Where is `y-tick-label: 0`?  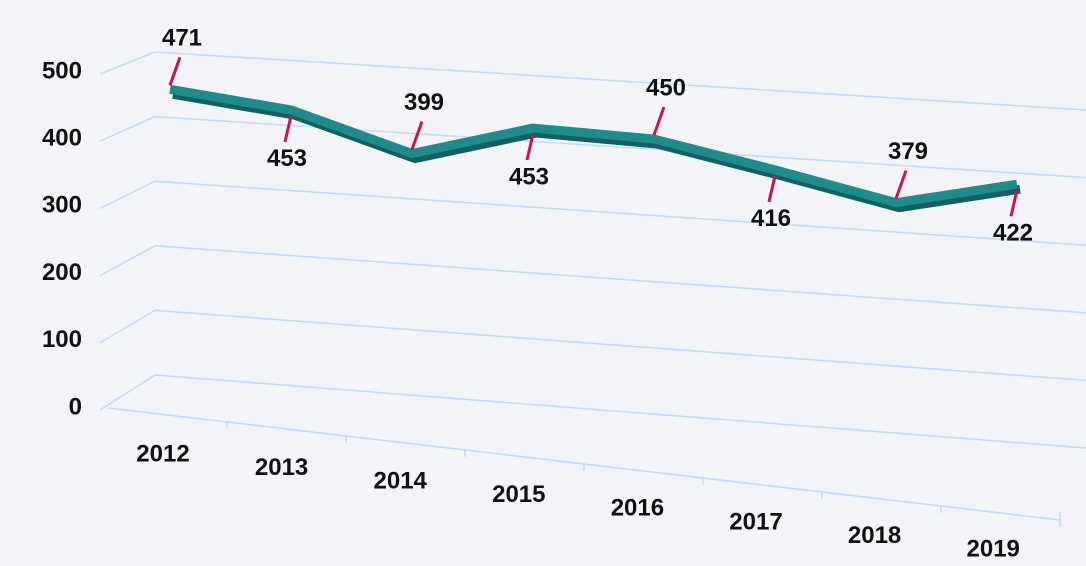 y-tick-label: 0 is located at coordinates (75, 406).